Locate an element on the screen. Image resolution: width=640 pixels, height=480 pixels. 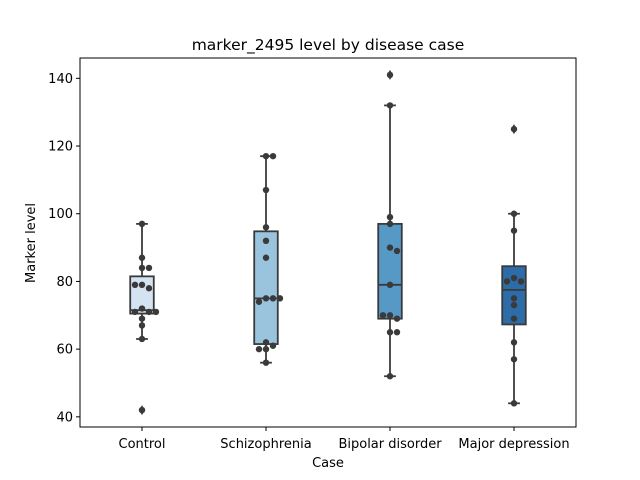
y-tick-label: 60 is located at coordinates (64, 350).